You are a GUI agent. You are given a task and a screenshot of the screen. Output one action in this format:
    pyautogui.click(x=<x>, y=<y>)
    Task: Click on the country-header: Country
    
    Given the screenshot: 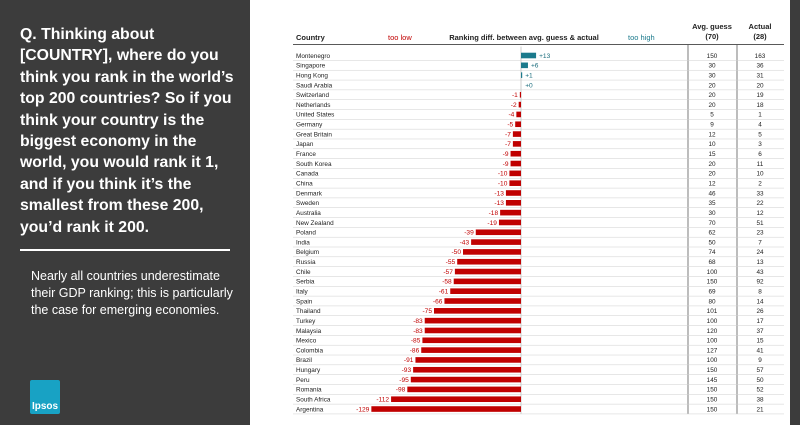 What is the action you would take?
    pyautogui.click(x=311, y=37)
    